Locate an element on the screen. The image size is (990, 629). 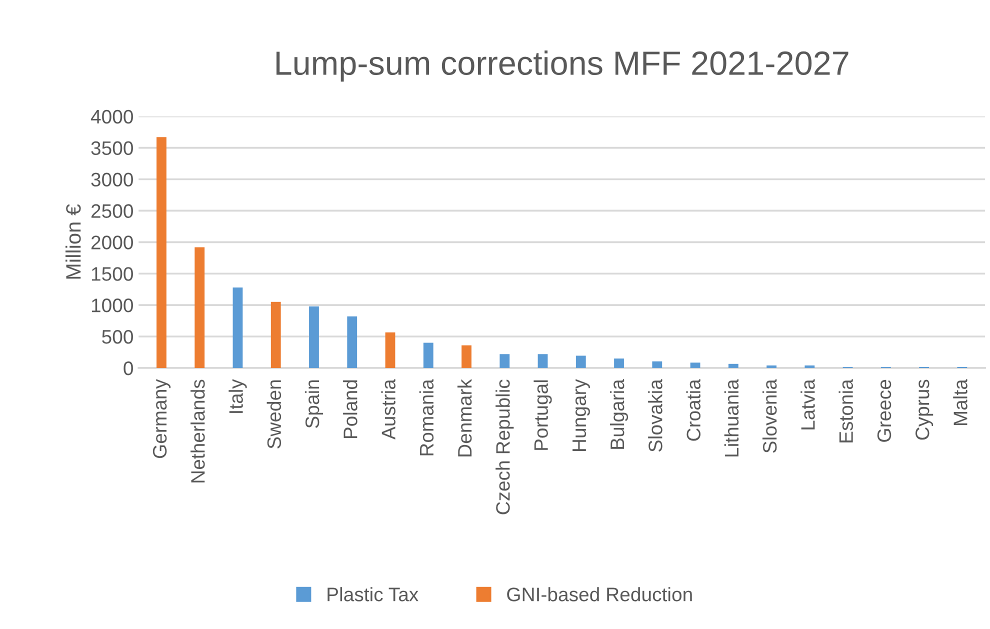
x-tick-label: Malta is located at coordinates (960, 402).